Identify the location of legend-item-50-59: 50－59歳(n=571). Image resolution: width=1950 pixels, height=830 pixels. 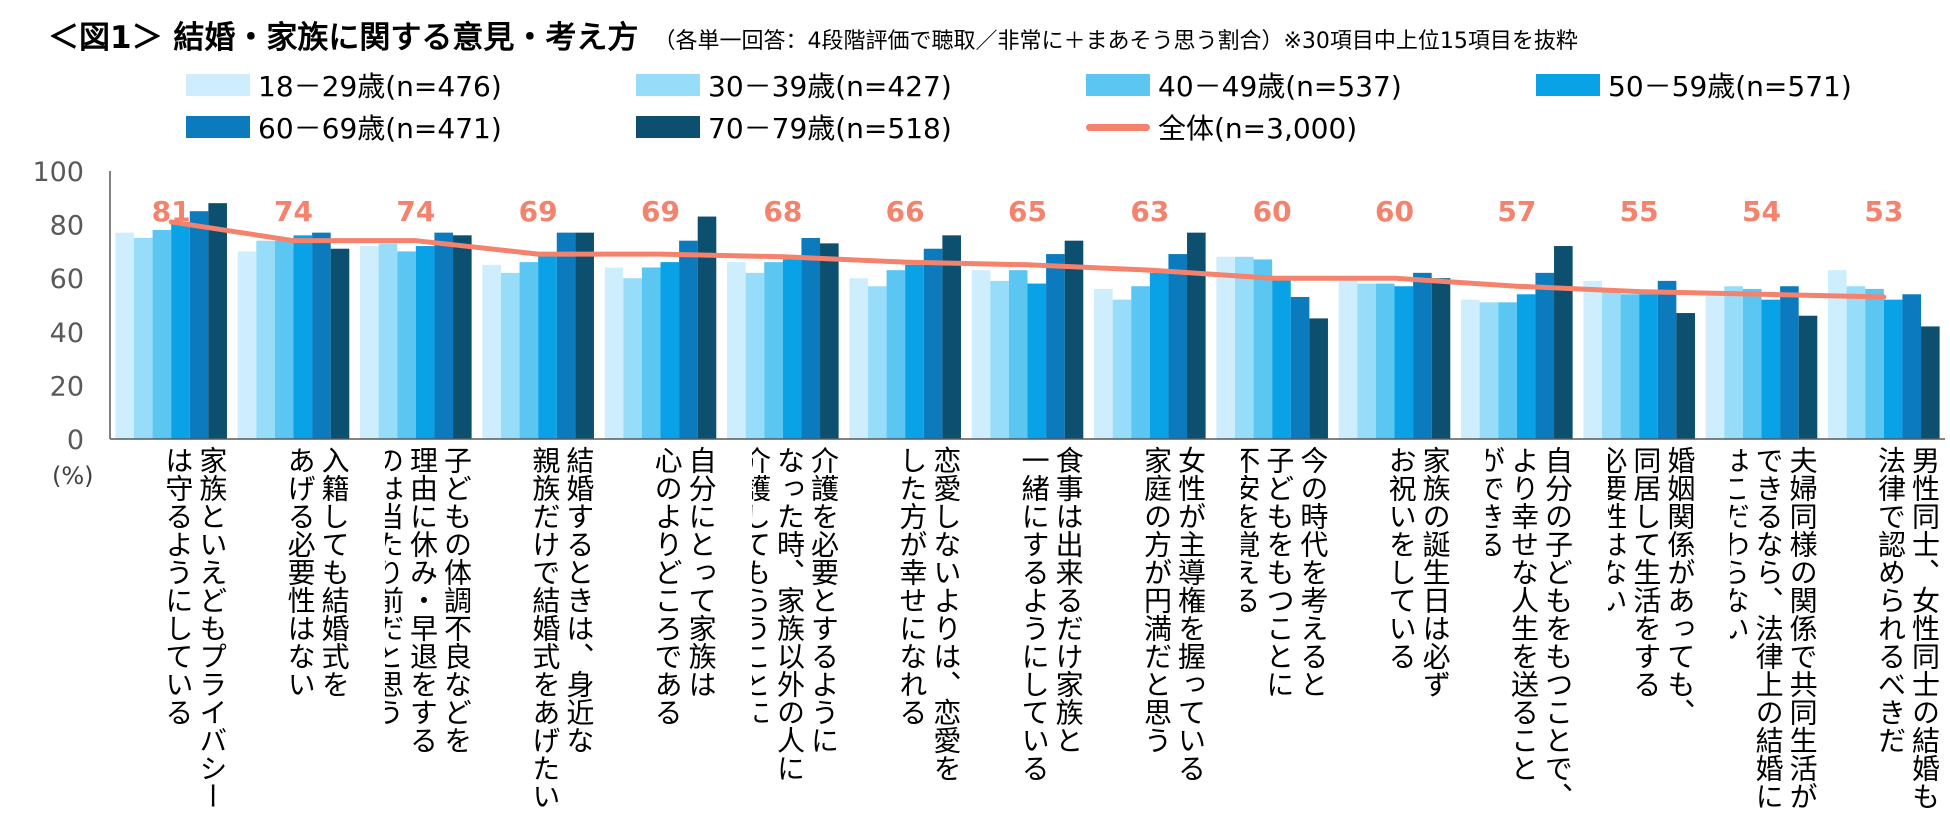
(1694, 85).